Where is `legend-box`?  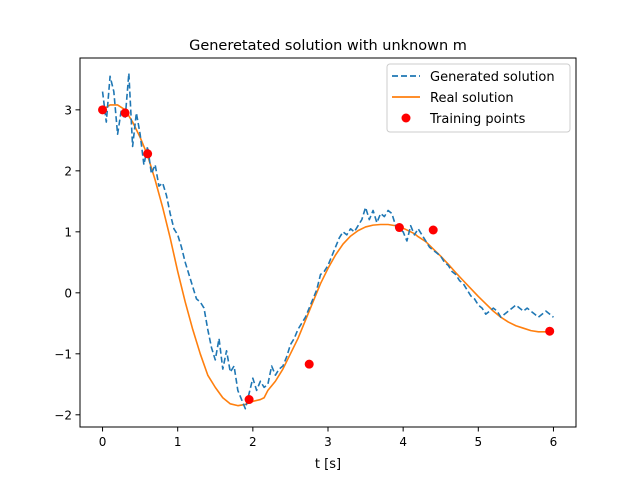 legend-box is located at coordinates (478, 98).